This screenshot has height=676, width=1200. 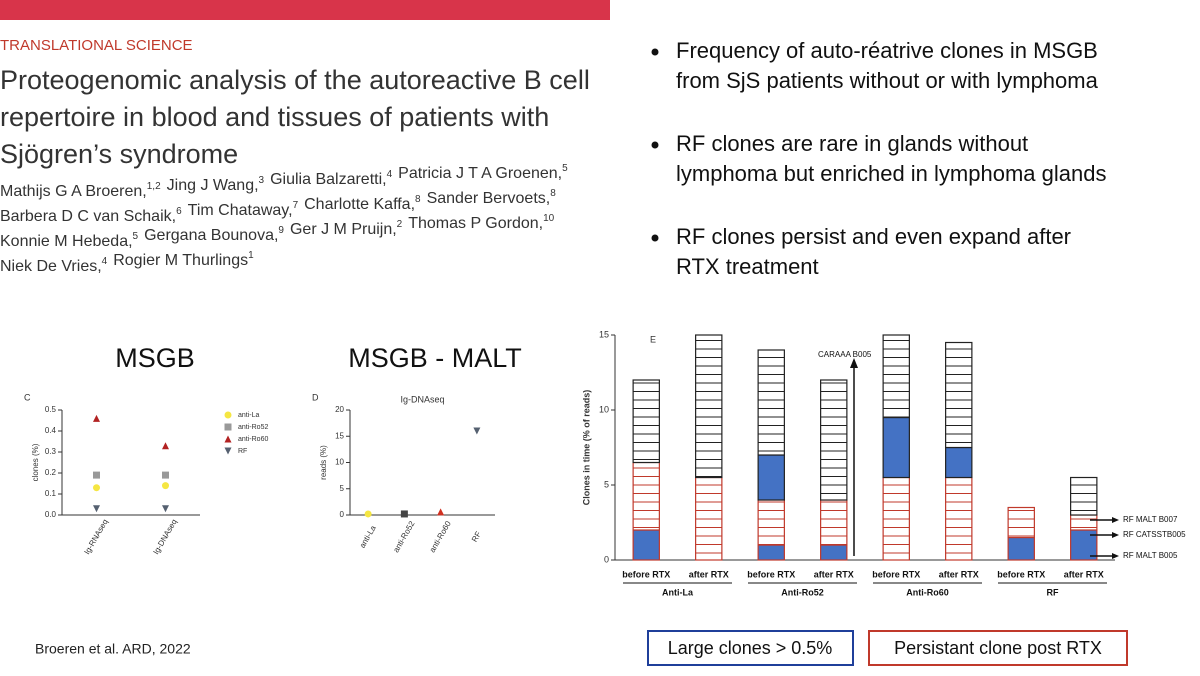 What do you see at coordinates (653, 339) in the screenshot?
I see `panel-letter: E` at bounding box center [653, 339].